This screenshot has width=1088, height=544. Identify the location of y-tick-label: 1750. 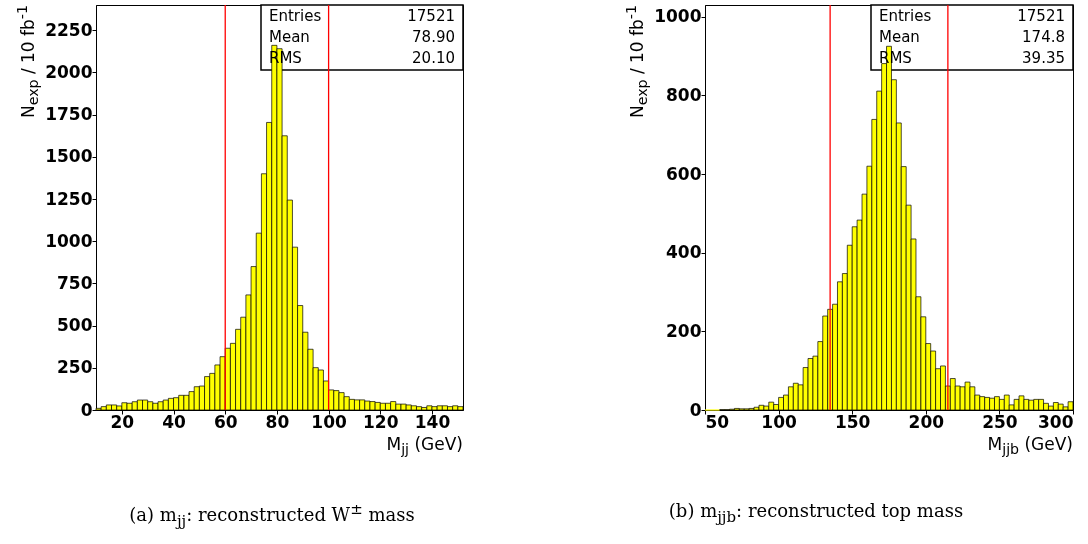
(69, 114).